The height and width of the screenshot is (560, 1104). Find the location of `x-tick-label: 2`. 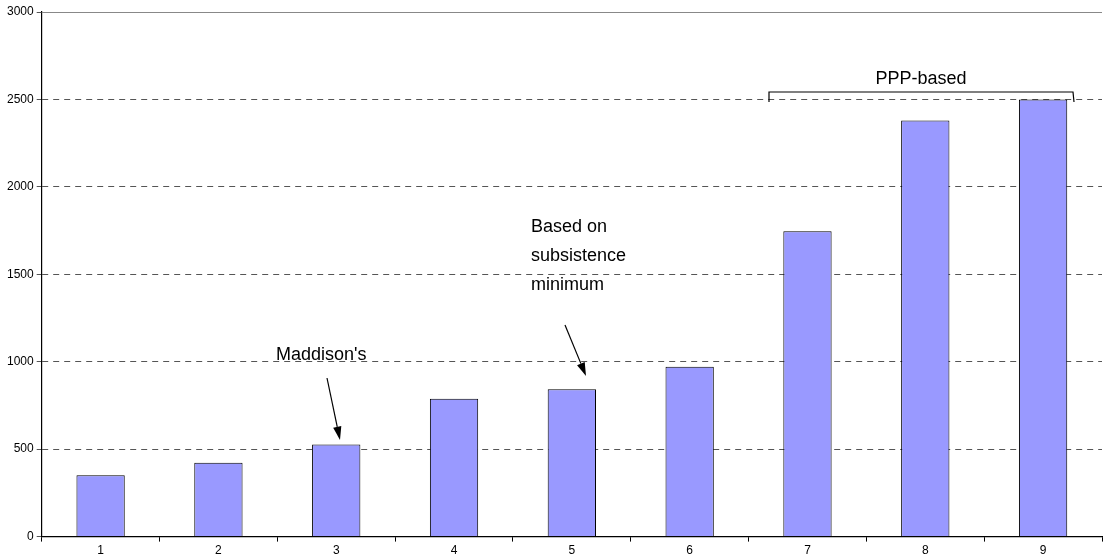

x-tick-label: 2 is located at coordinates (219, 550).